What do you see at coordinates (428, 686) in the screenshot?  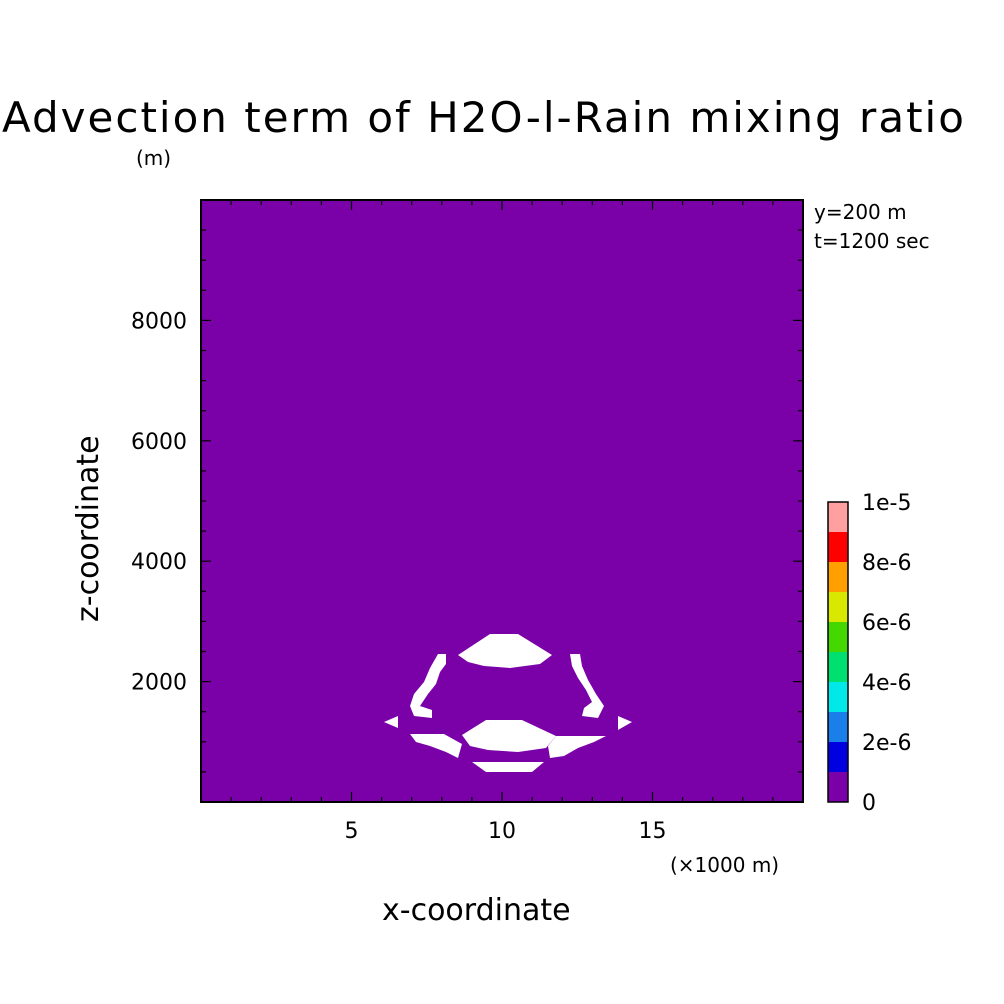 I see `white-patch-left-arc` at bounding box center [428, 686].